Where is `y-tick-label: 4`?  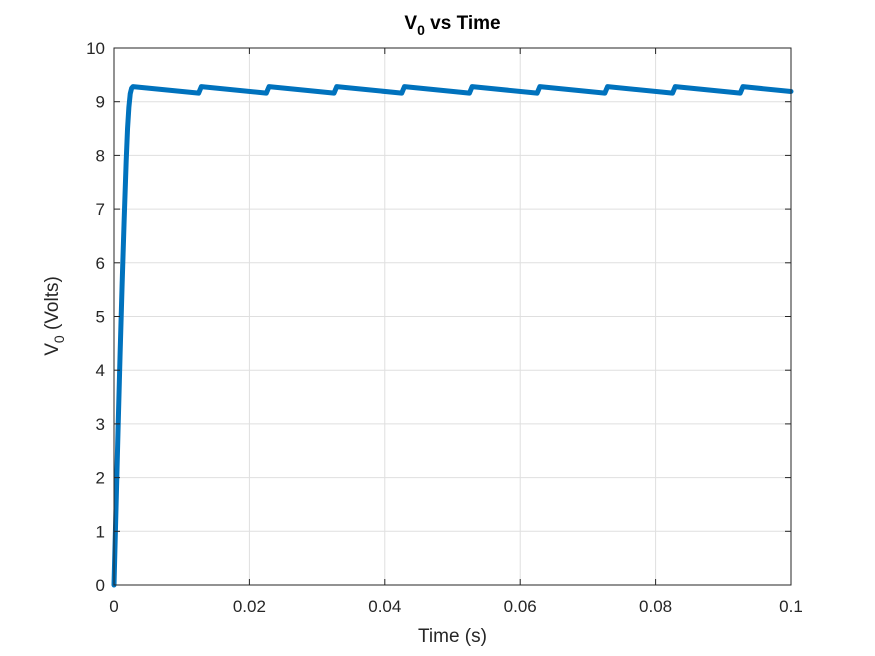 y-tick-label: 4 is located at coordinates (100, 370).